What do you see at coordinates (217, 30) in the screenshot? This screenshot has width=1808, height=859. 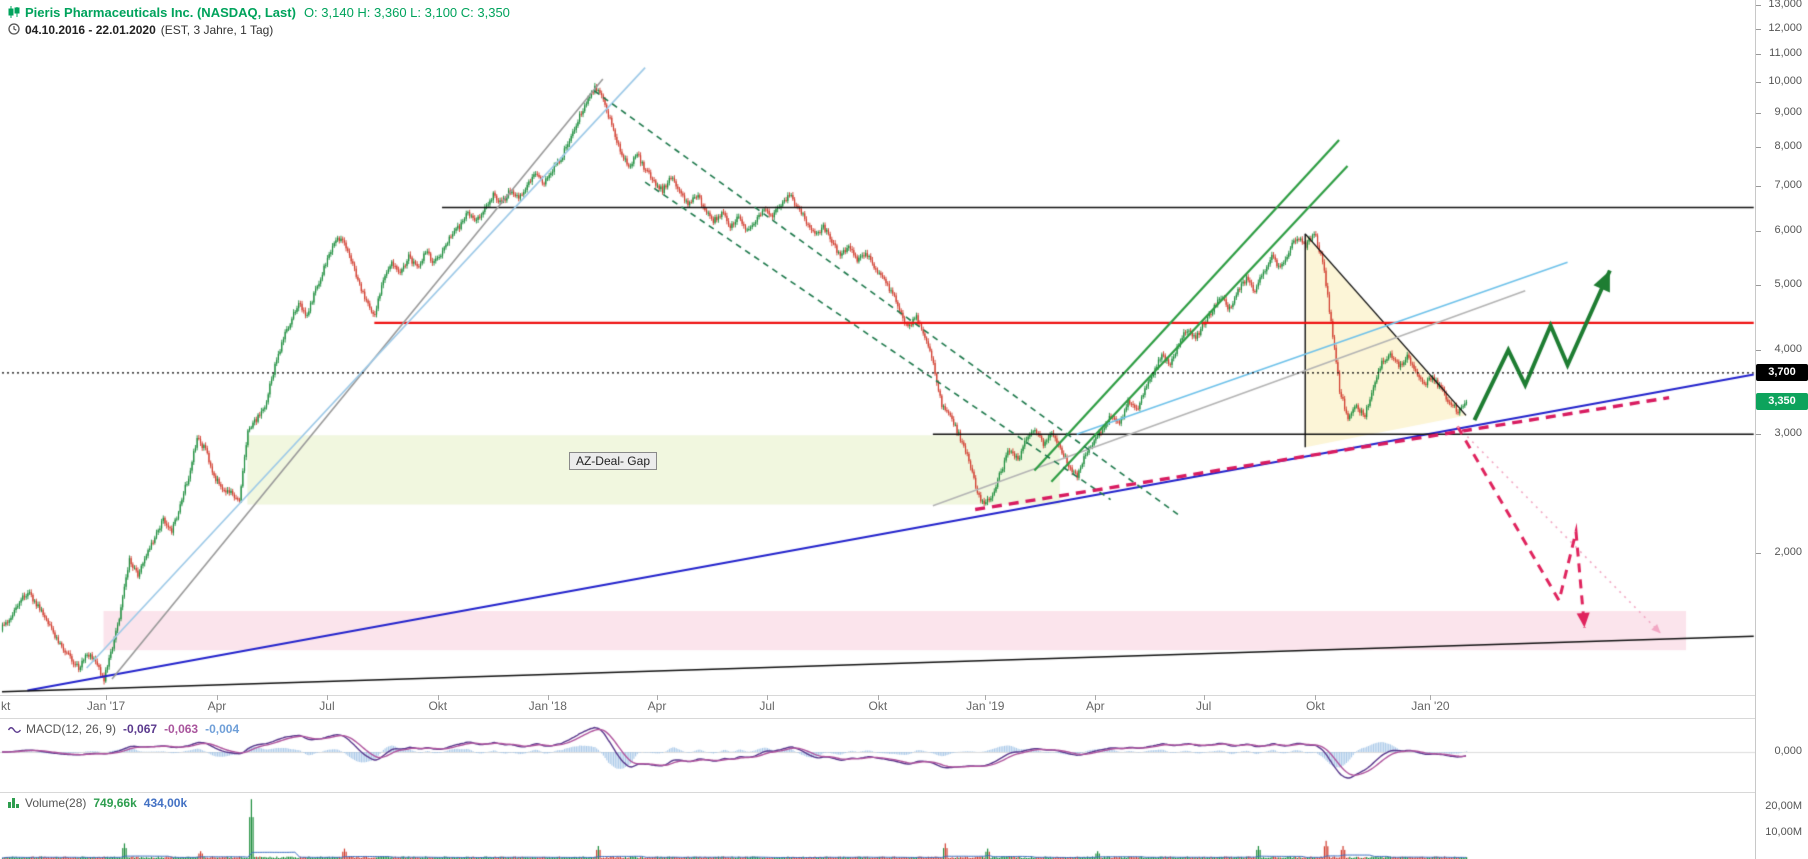 I see `timeframe: (EST, 3 Jahre, 1 Tag)` at bounding box center [217, 30].